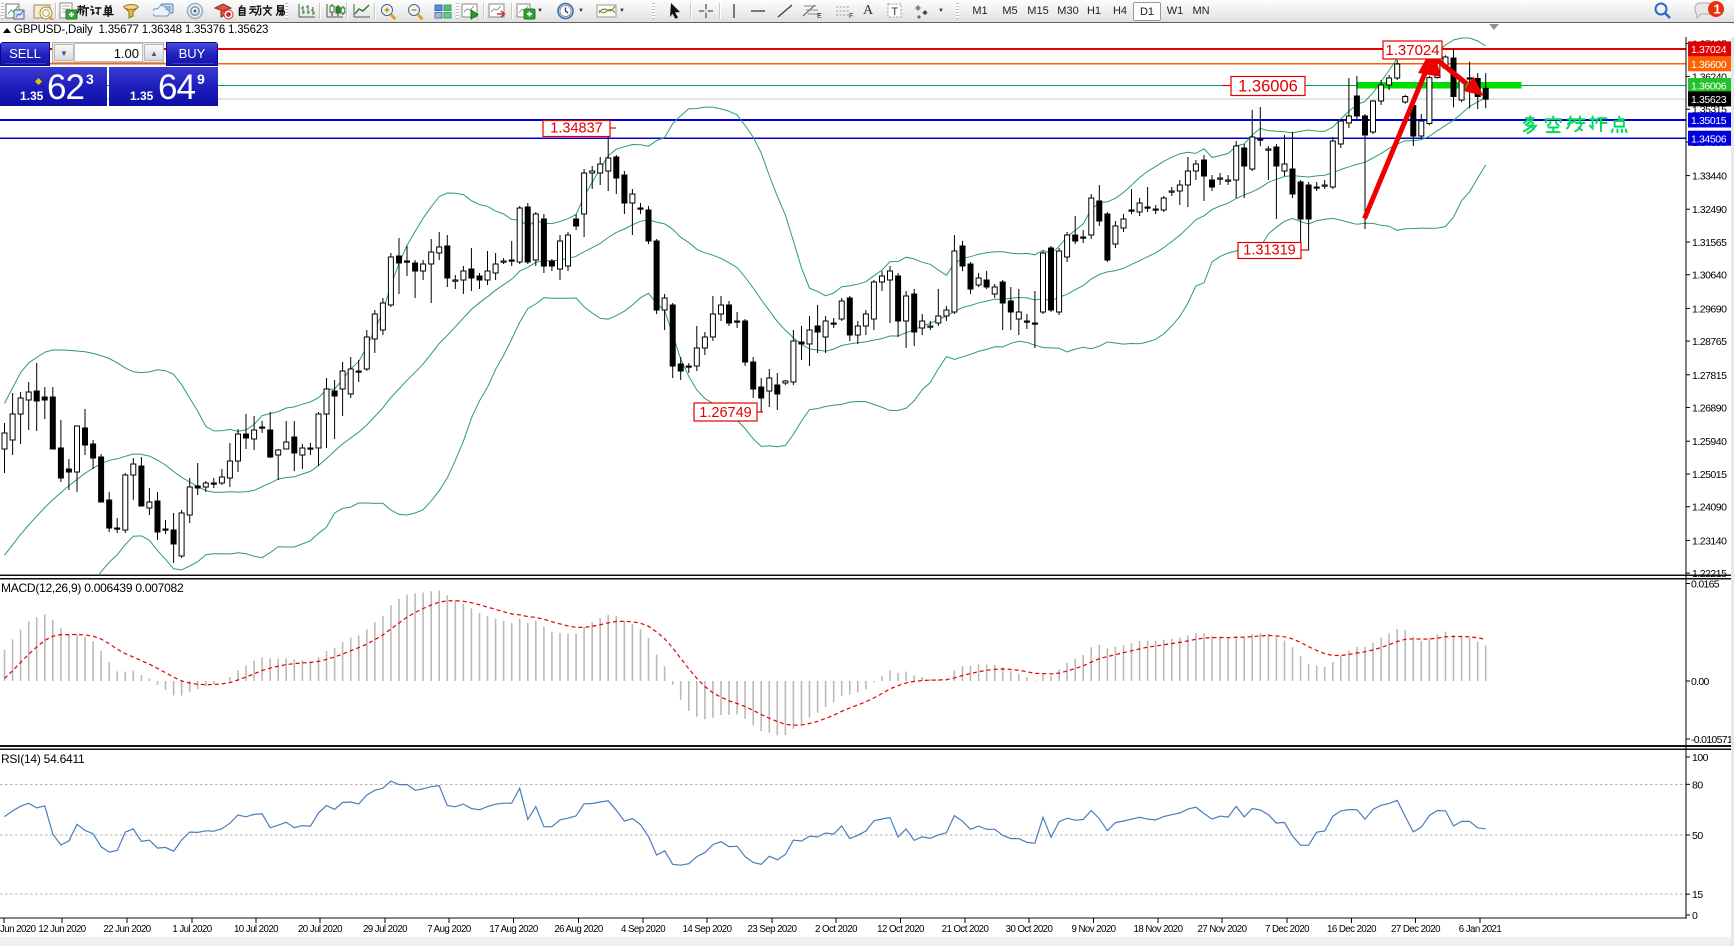 This screenshot has width=1734, height=946. What do you see at coordinates (576, 129) in the screenshot?
I see `svg-text: 1.34837` at bounding box center [576, 129].